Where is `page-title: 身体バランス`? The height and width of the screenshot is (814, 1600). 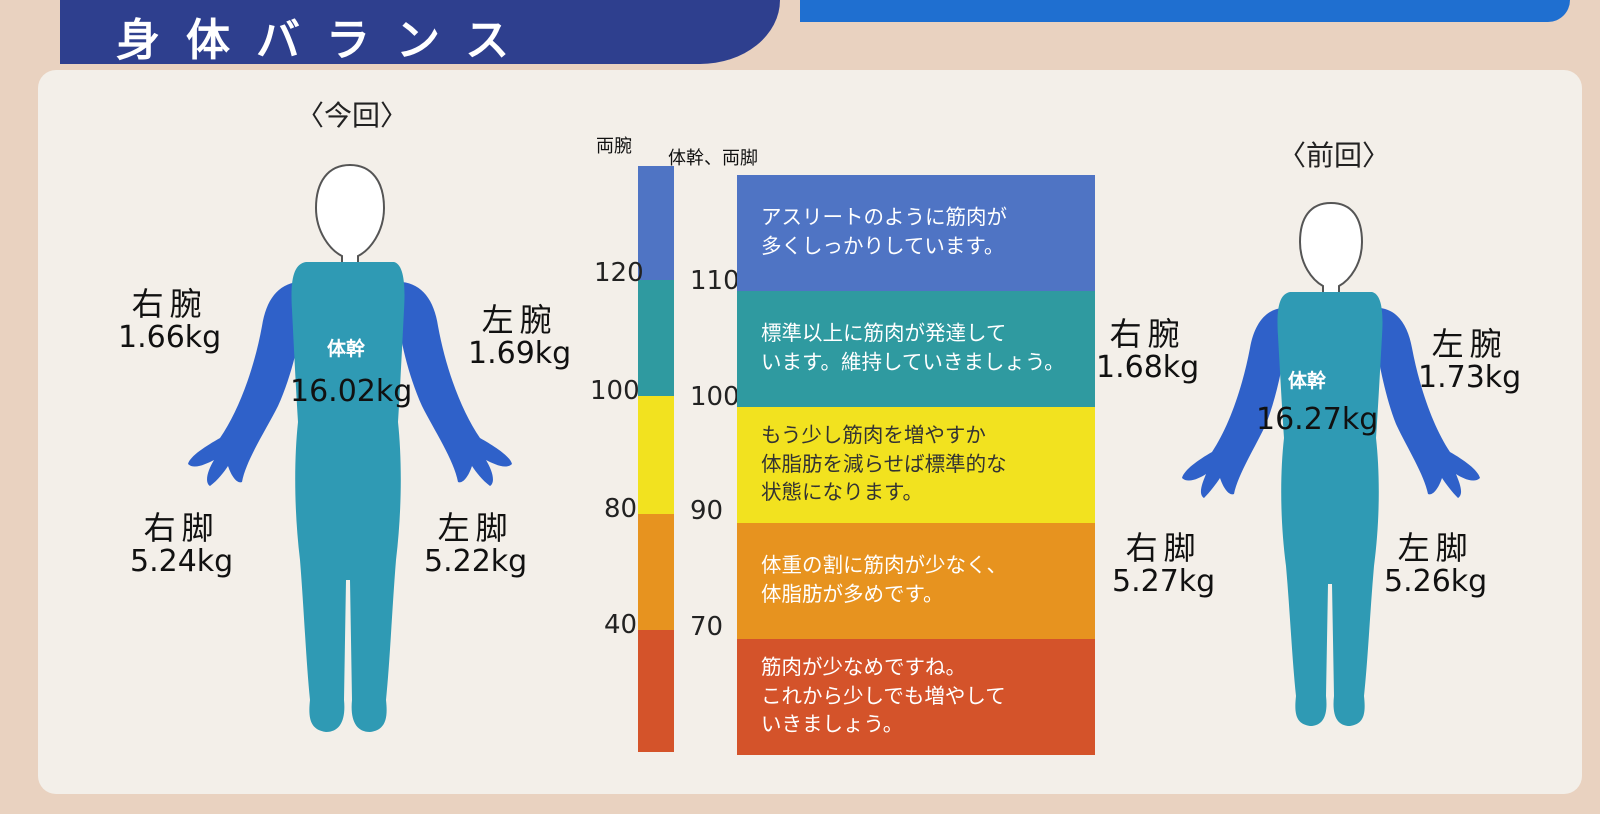
page-title: 身体バランス is located at coordinates (326, 40).